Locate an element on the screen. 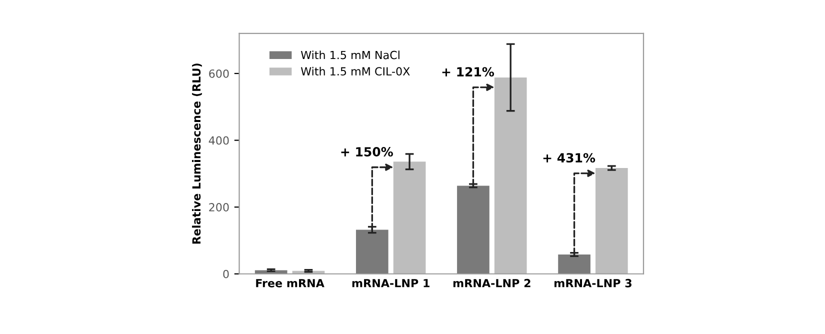 The height and width of the screenshot is (334, 825). y-axis-title: Relative Luminescence (RLU) is located at coordinates (197, 154).